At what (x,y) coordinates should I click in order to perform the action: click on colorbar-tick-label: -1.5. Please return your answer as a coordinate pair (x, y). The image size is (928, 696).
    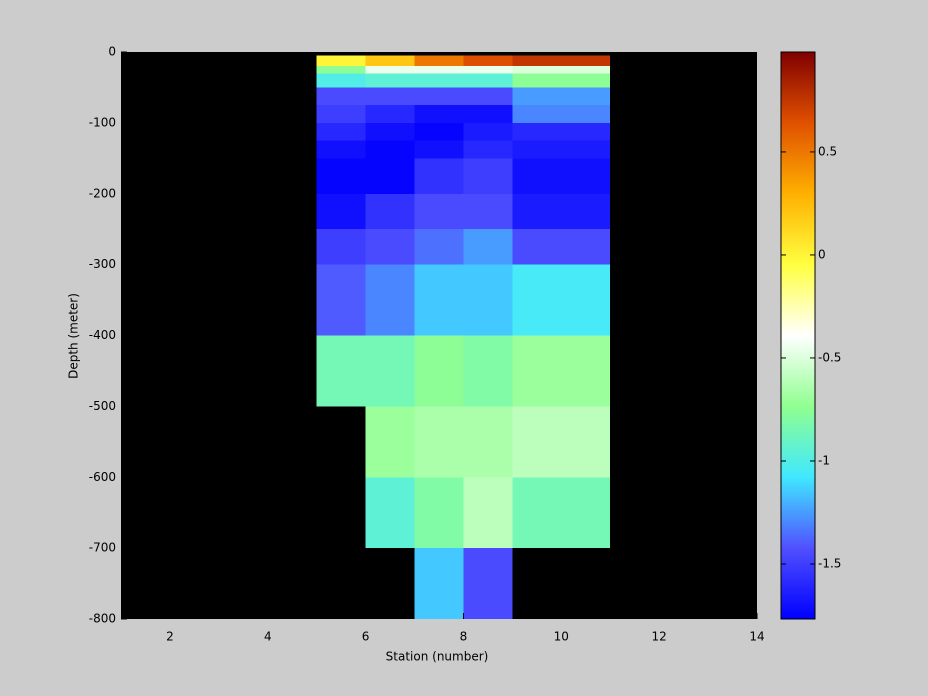
    Looking at the image, I should click on (829, 563).